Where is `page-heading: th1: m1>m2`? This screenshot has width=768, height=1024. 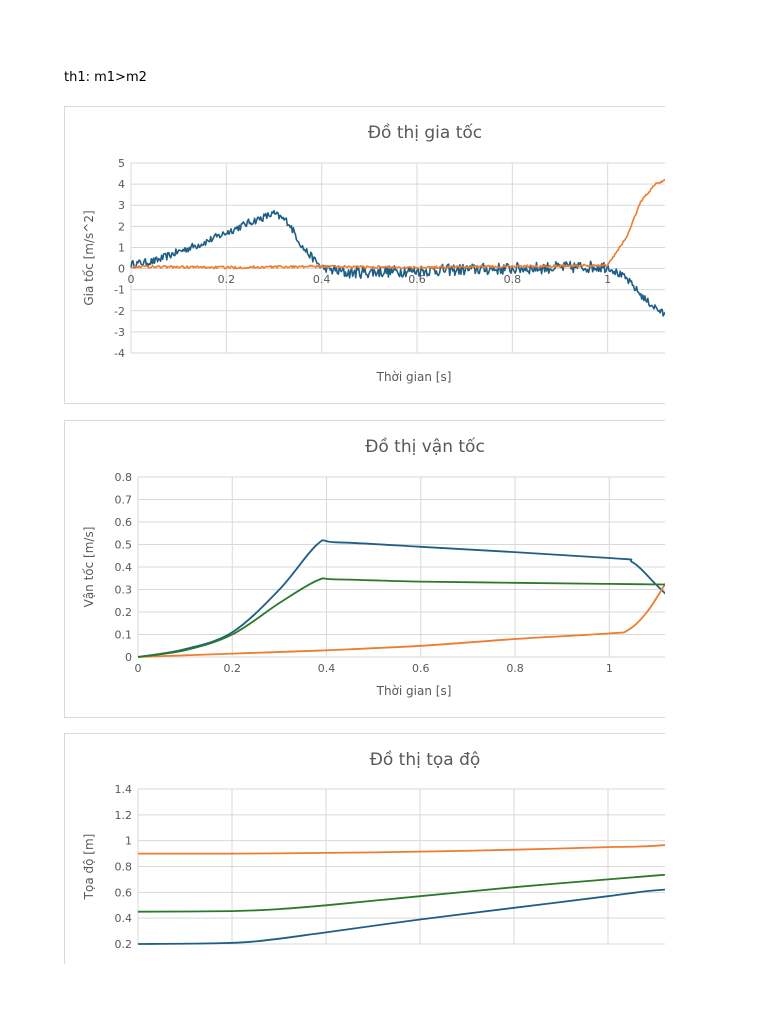
page-heading: th1: m1>m2 is located at coordinates (105, 77).